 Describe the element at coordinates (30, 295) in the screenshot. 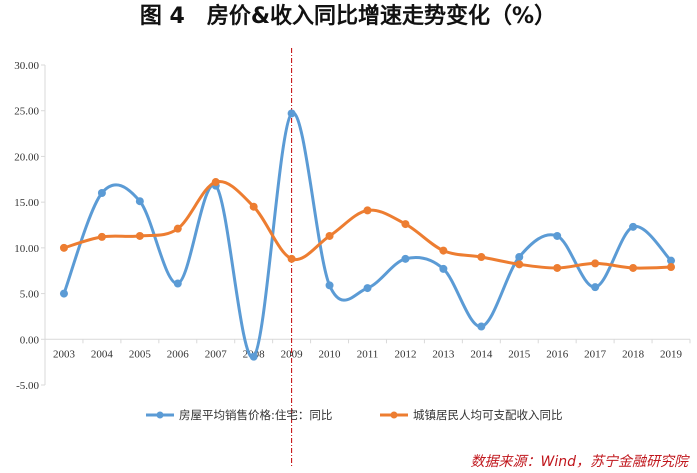

I see `y-tick-label: 5.00` at that location.